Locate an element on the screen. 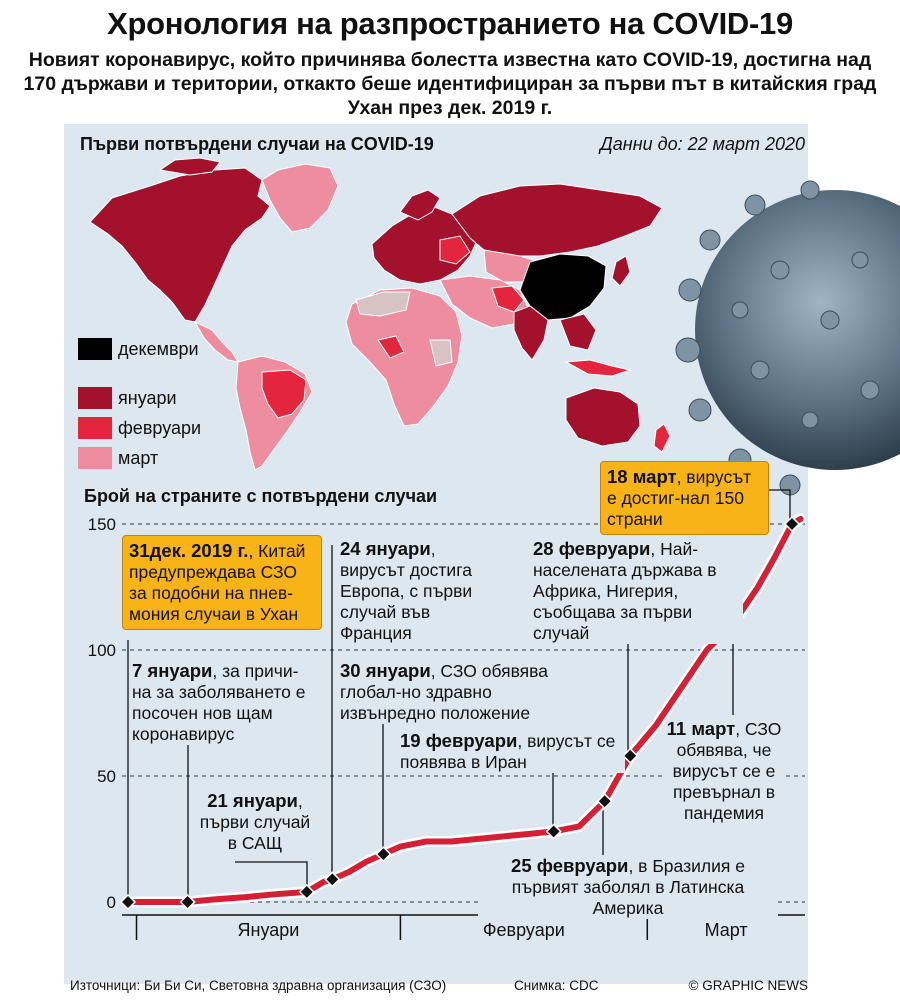 The image size is (900, 1003). map-russia is located at coordinates (557, 220).